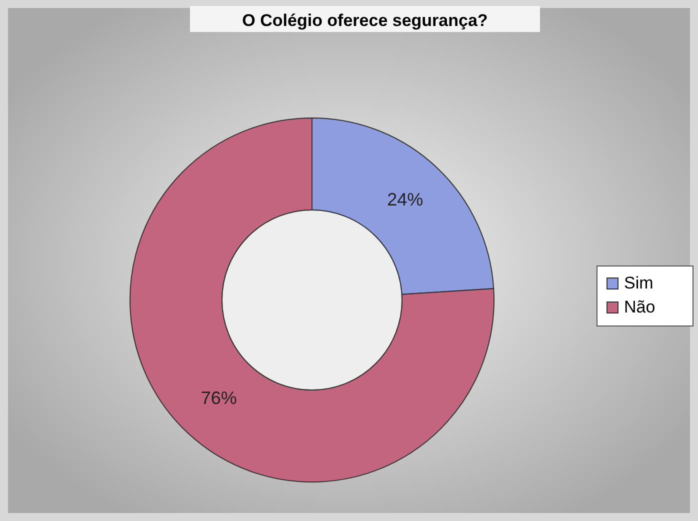 The width and height of the screenshot is (698, 521). Describe the element at coordinates (639, 282) in the screenshot. I see `legend-label: Sim` at that location.